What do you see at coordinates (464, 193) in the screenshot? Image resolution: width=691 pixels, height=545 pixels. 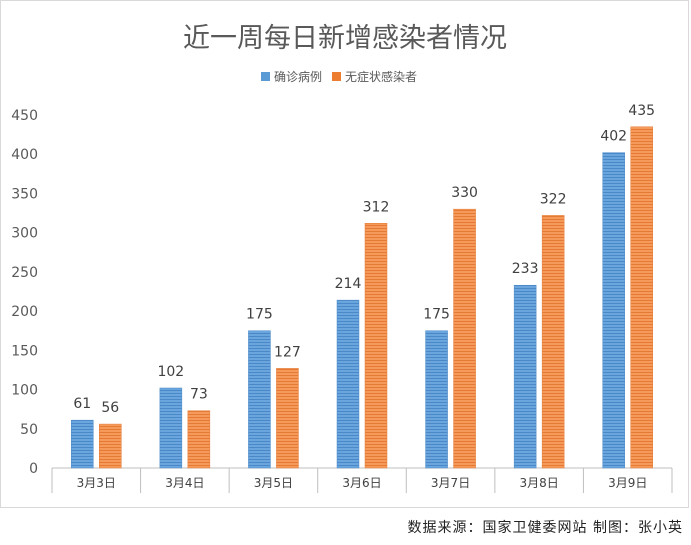 I see `data-label-asymptomatic-4: 330` at bounding box center [464, 193].